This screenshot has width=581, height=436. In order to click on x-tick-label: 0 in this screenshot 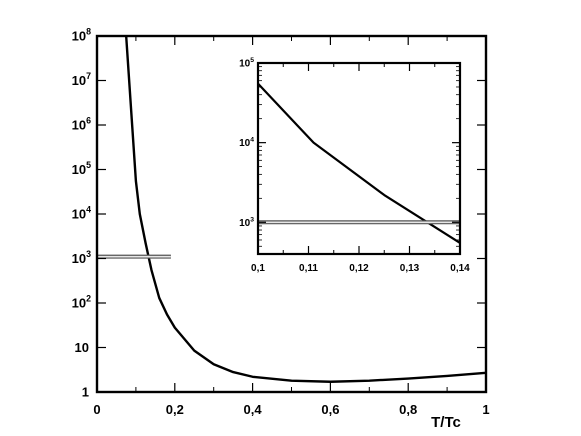, I will do `click(96, 409)`.